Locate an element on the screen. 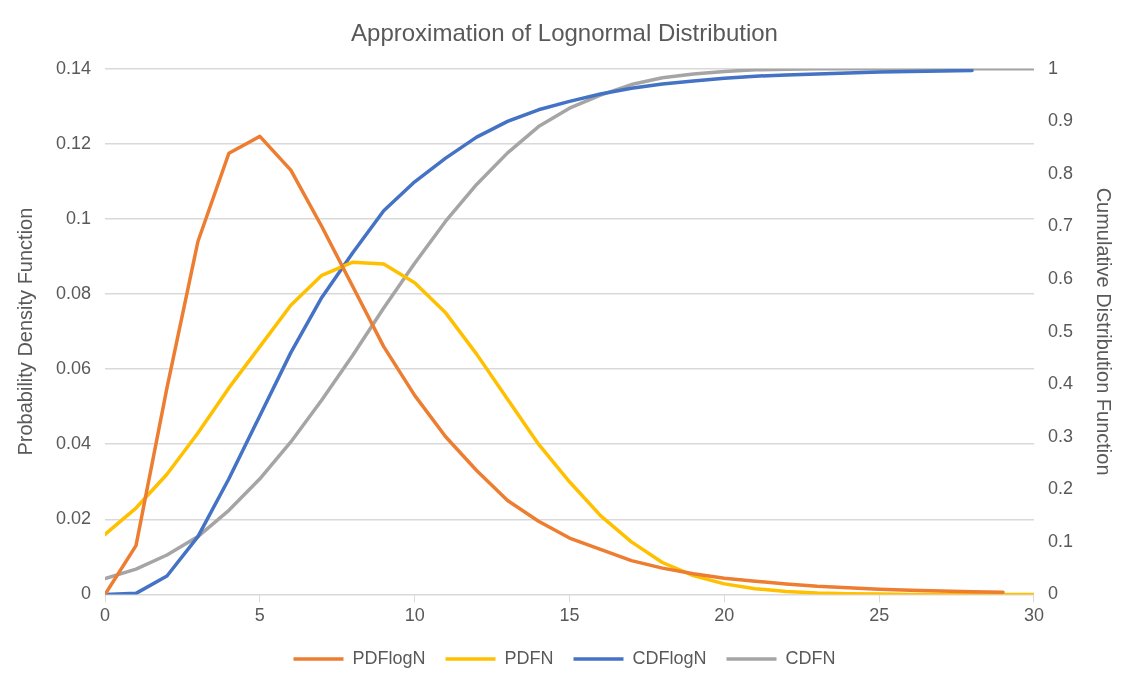  chart-title: Approximation of Lognormal Distribution is located at coordinates (564, 33).